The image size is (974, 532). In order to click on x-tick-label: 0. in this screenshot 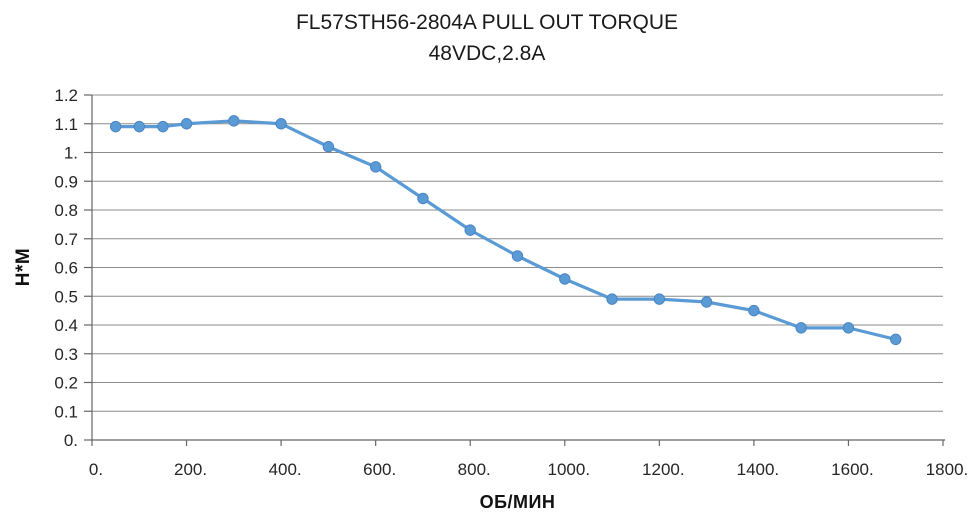, I will do `click(96, 469)`.